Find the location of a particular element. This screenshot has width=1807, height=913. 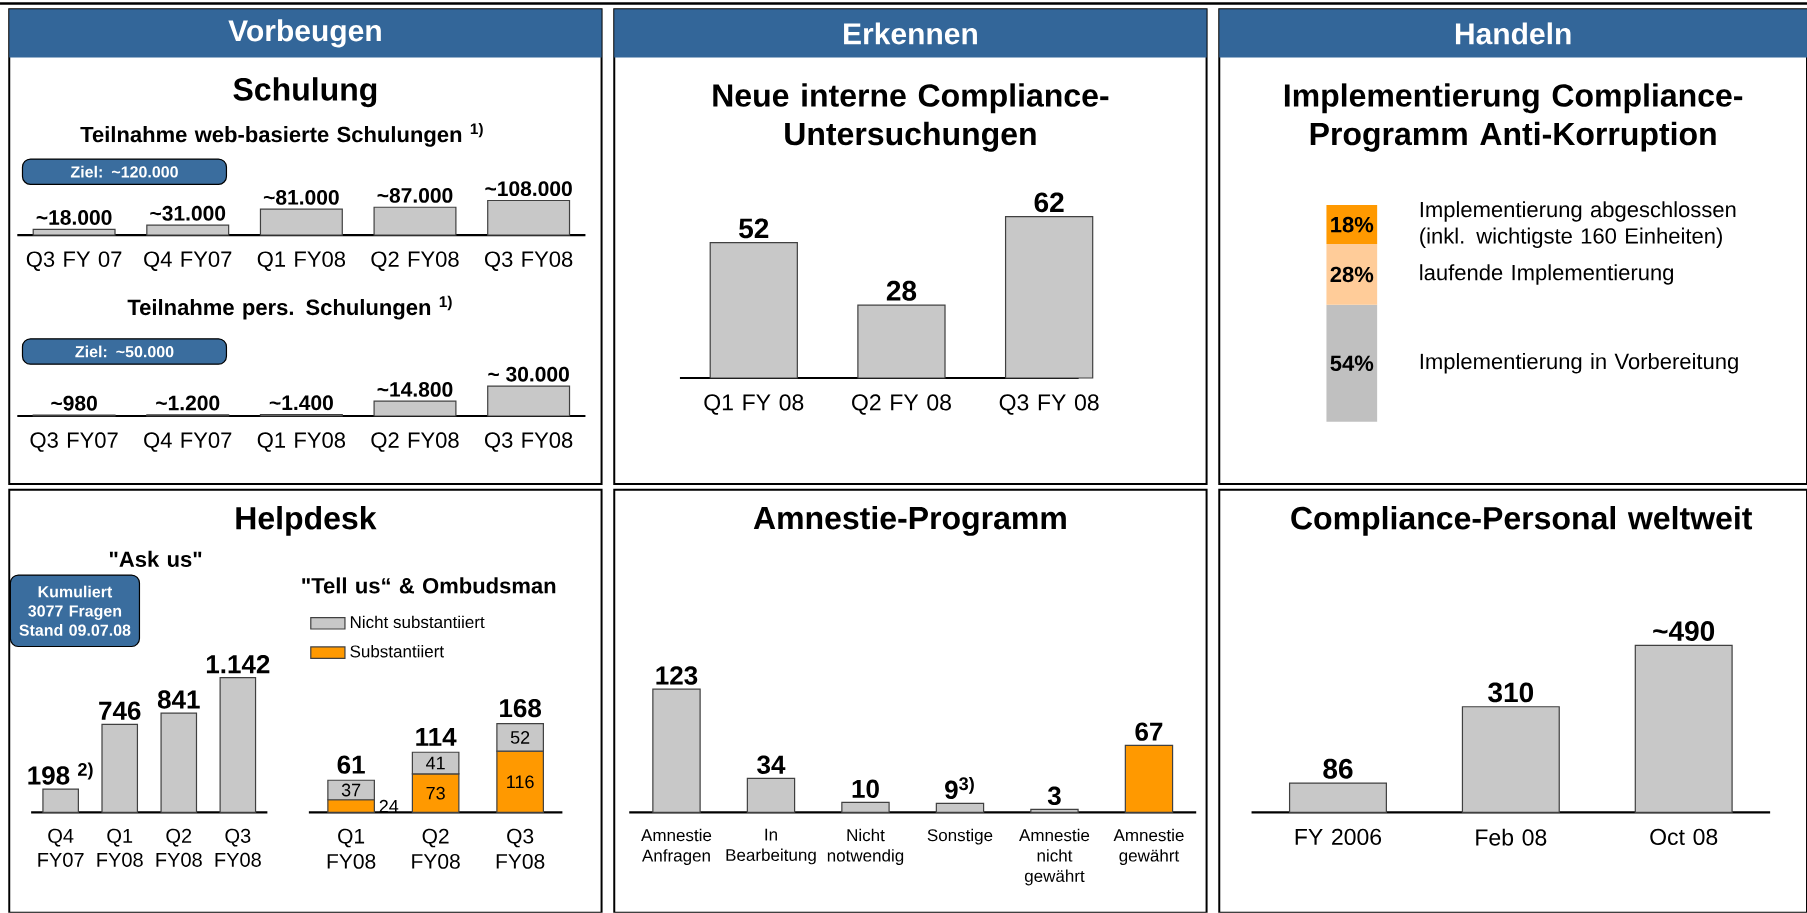

total-label: 114 is located at coordinates (436, 737).